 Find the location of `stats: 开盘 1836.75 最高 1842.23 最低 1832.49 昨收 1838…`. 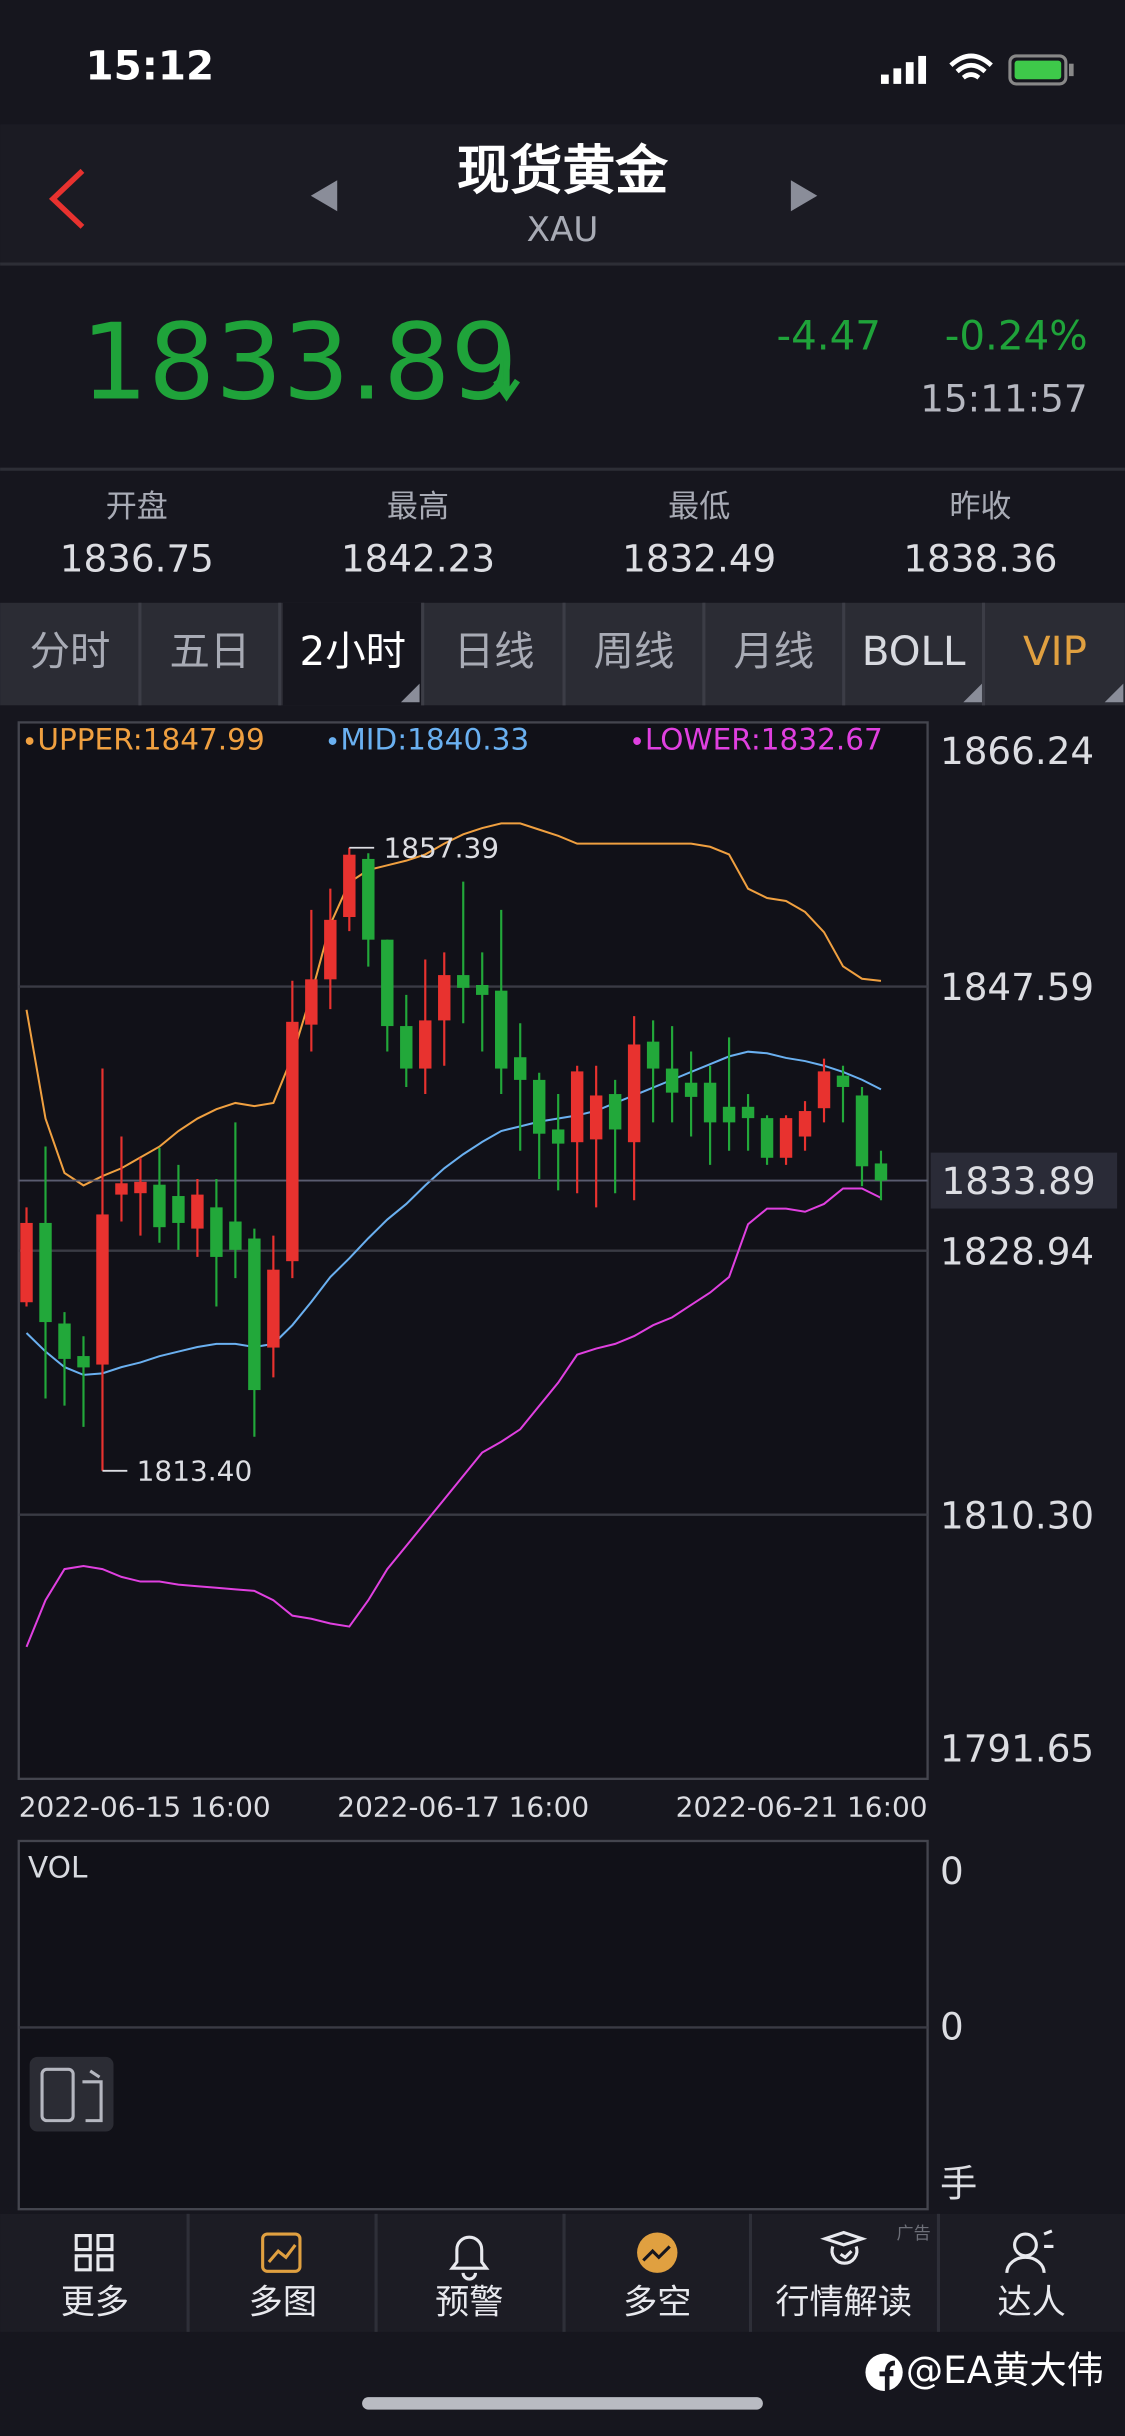

stats: 开盘 1836.75 最高 1842.23 最低 1832.49 昨收 1838… is located at coordinates (559, 534).